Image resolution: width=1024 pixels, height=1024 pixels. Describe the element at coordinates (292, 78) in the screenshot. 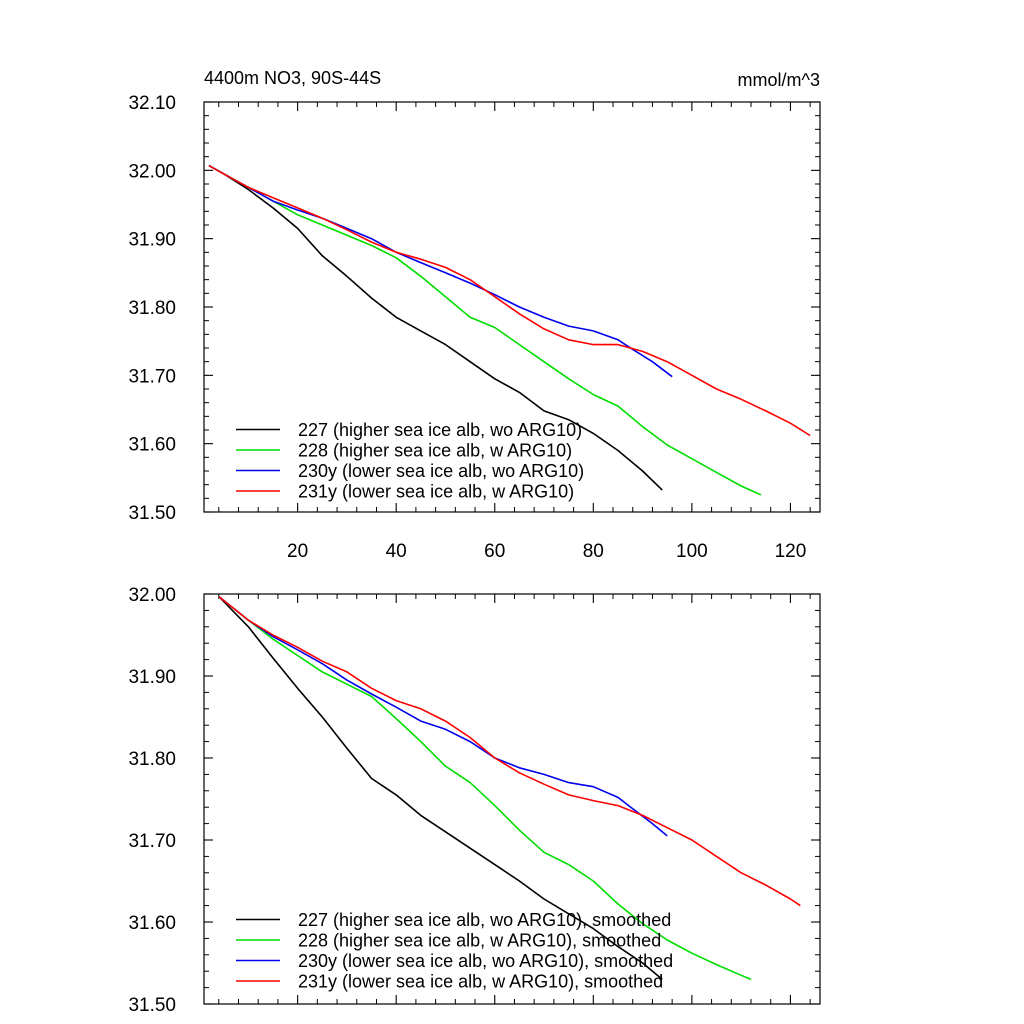

I see `top-panel-title: 4400m NO3, 90S-44S` at that location.